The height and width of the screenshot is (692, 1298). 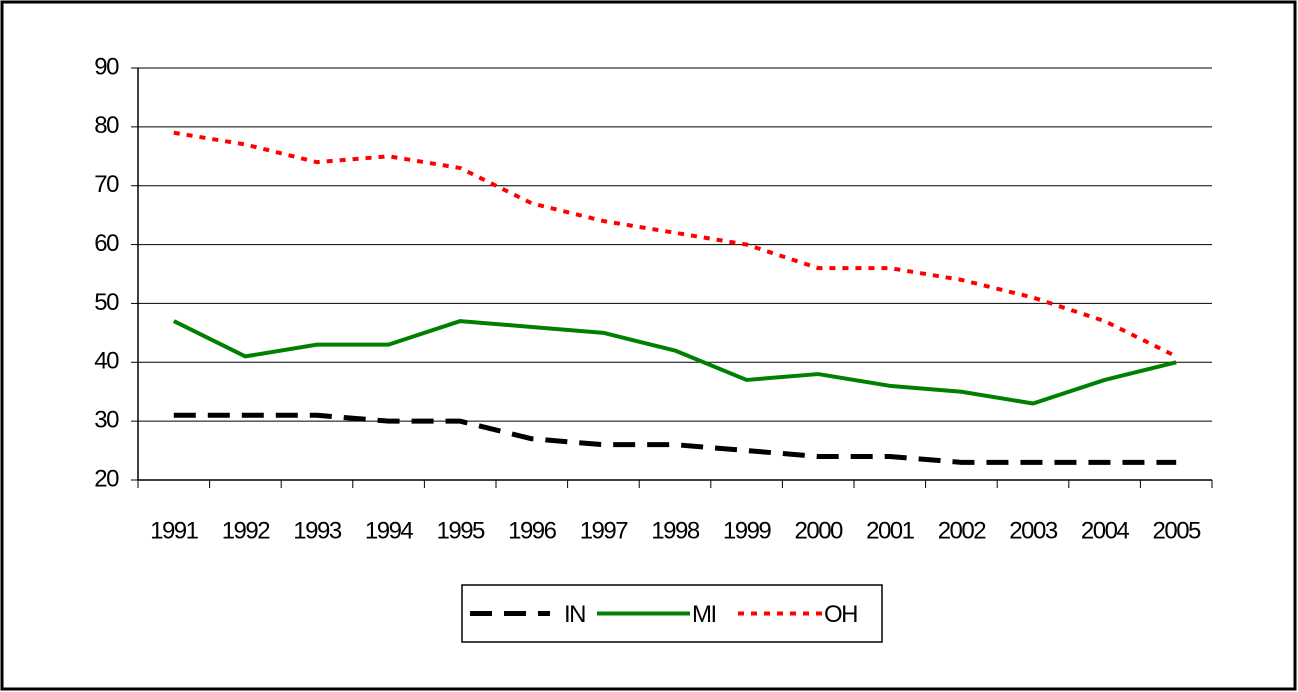 What do you see at coordinates (106, 125) in the screenshot?
I see `y-tick-label: 80` at bounding box center [106, 125].